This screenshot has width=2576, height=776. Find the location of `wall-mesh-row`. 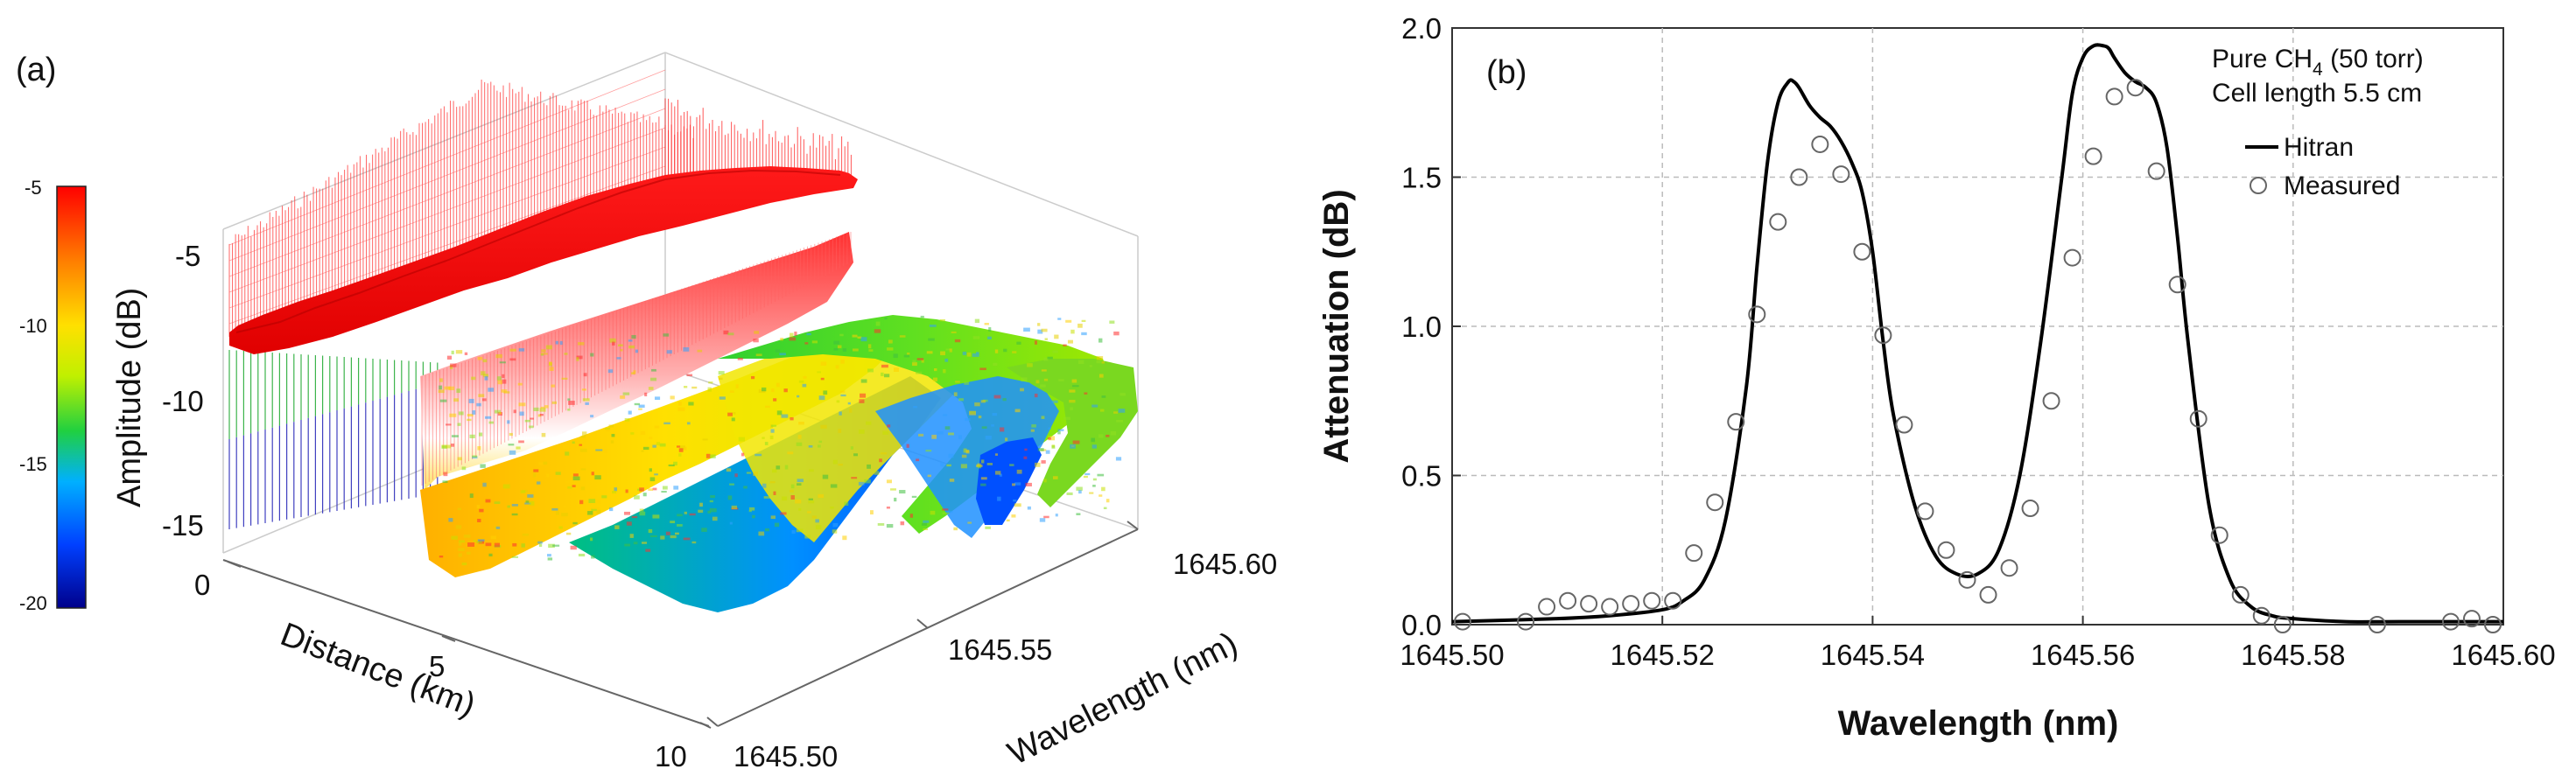

wall-mesh-row is located at coordinates (447, 210).